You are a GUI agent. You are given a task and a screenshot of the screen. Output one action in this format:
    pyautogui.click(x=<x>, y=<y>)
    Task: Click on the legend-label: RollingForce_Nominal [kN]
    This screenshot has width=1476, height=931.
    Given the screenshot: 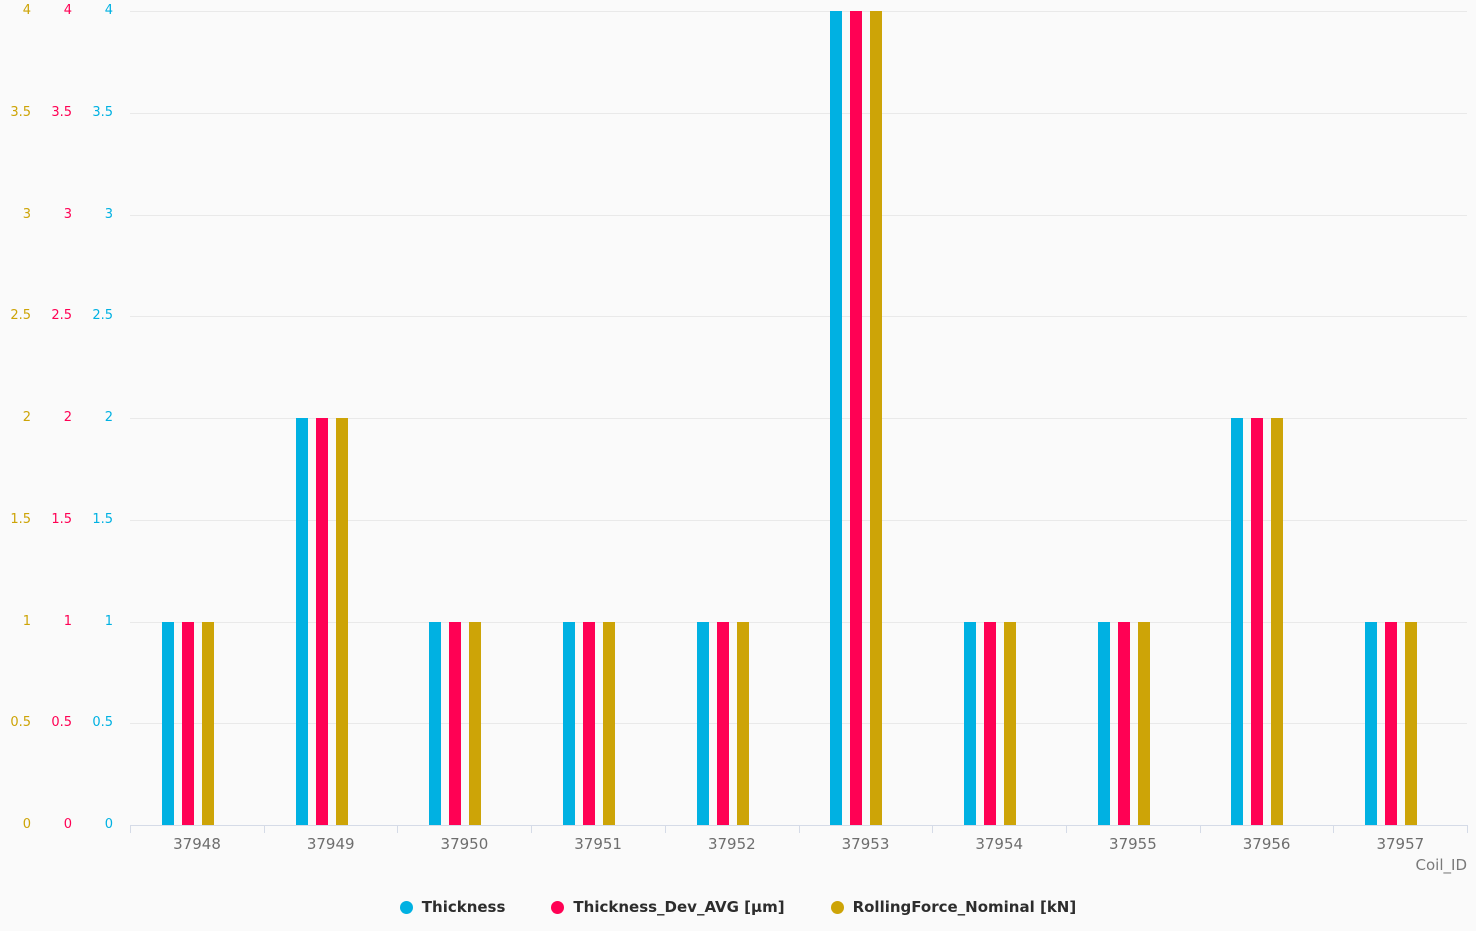 What is the action you would take?
    pyautogui.click(x=964, y=907)
    